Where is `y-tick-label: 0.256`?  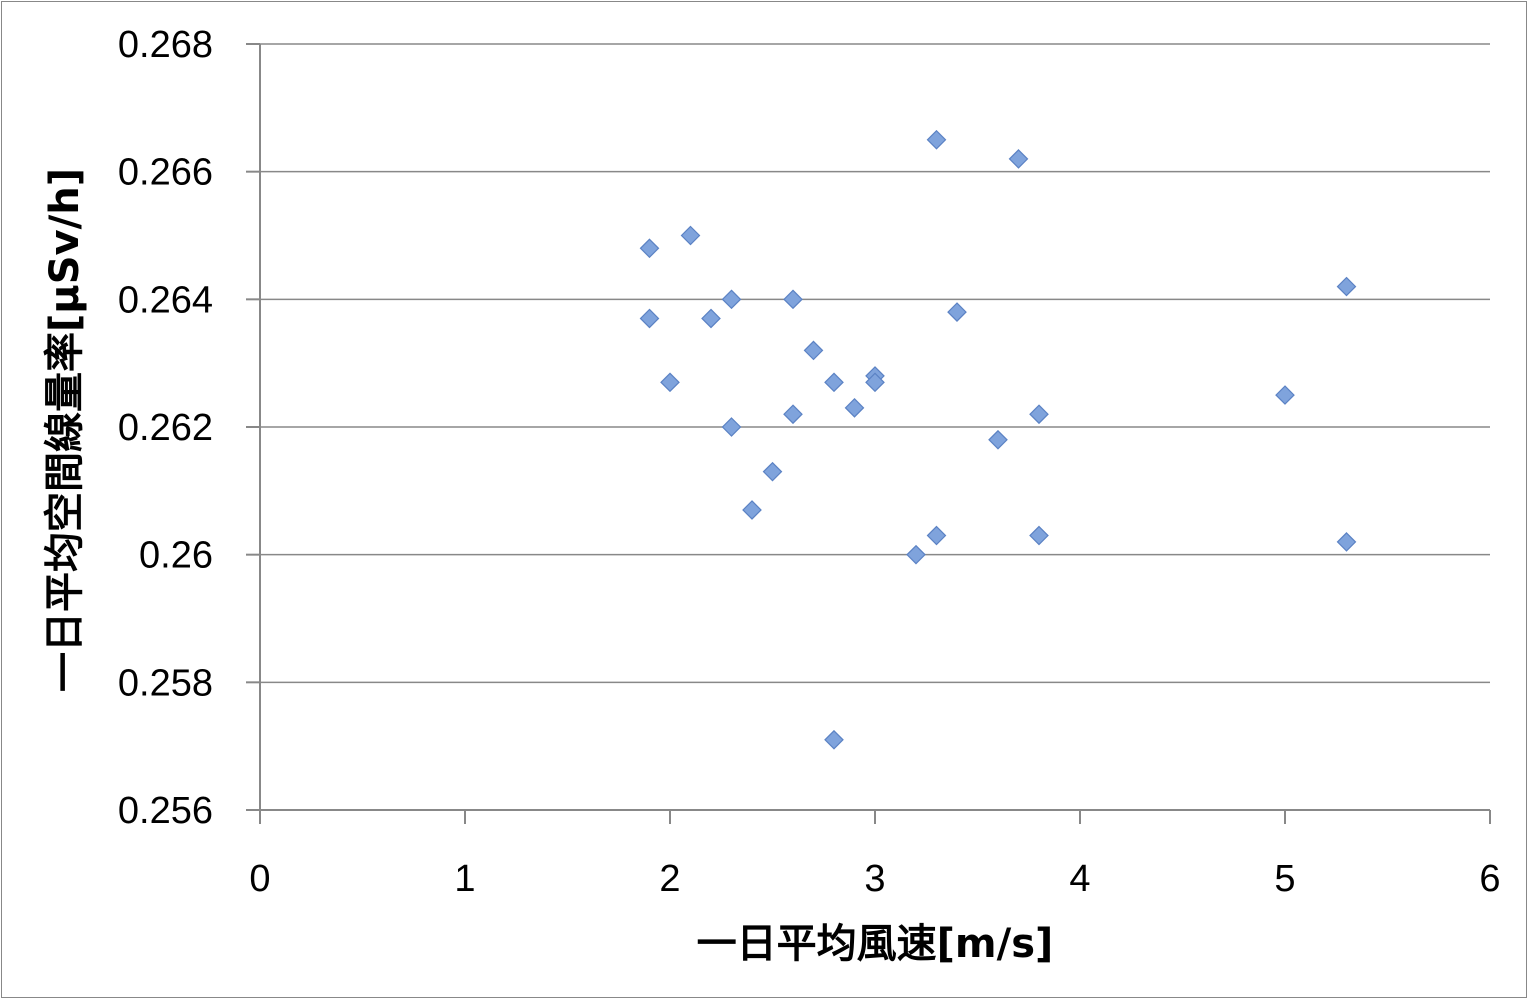 y-tick-label: 0.256 is located at coordinates (165, 811).